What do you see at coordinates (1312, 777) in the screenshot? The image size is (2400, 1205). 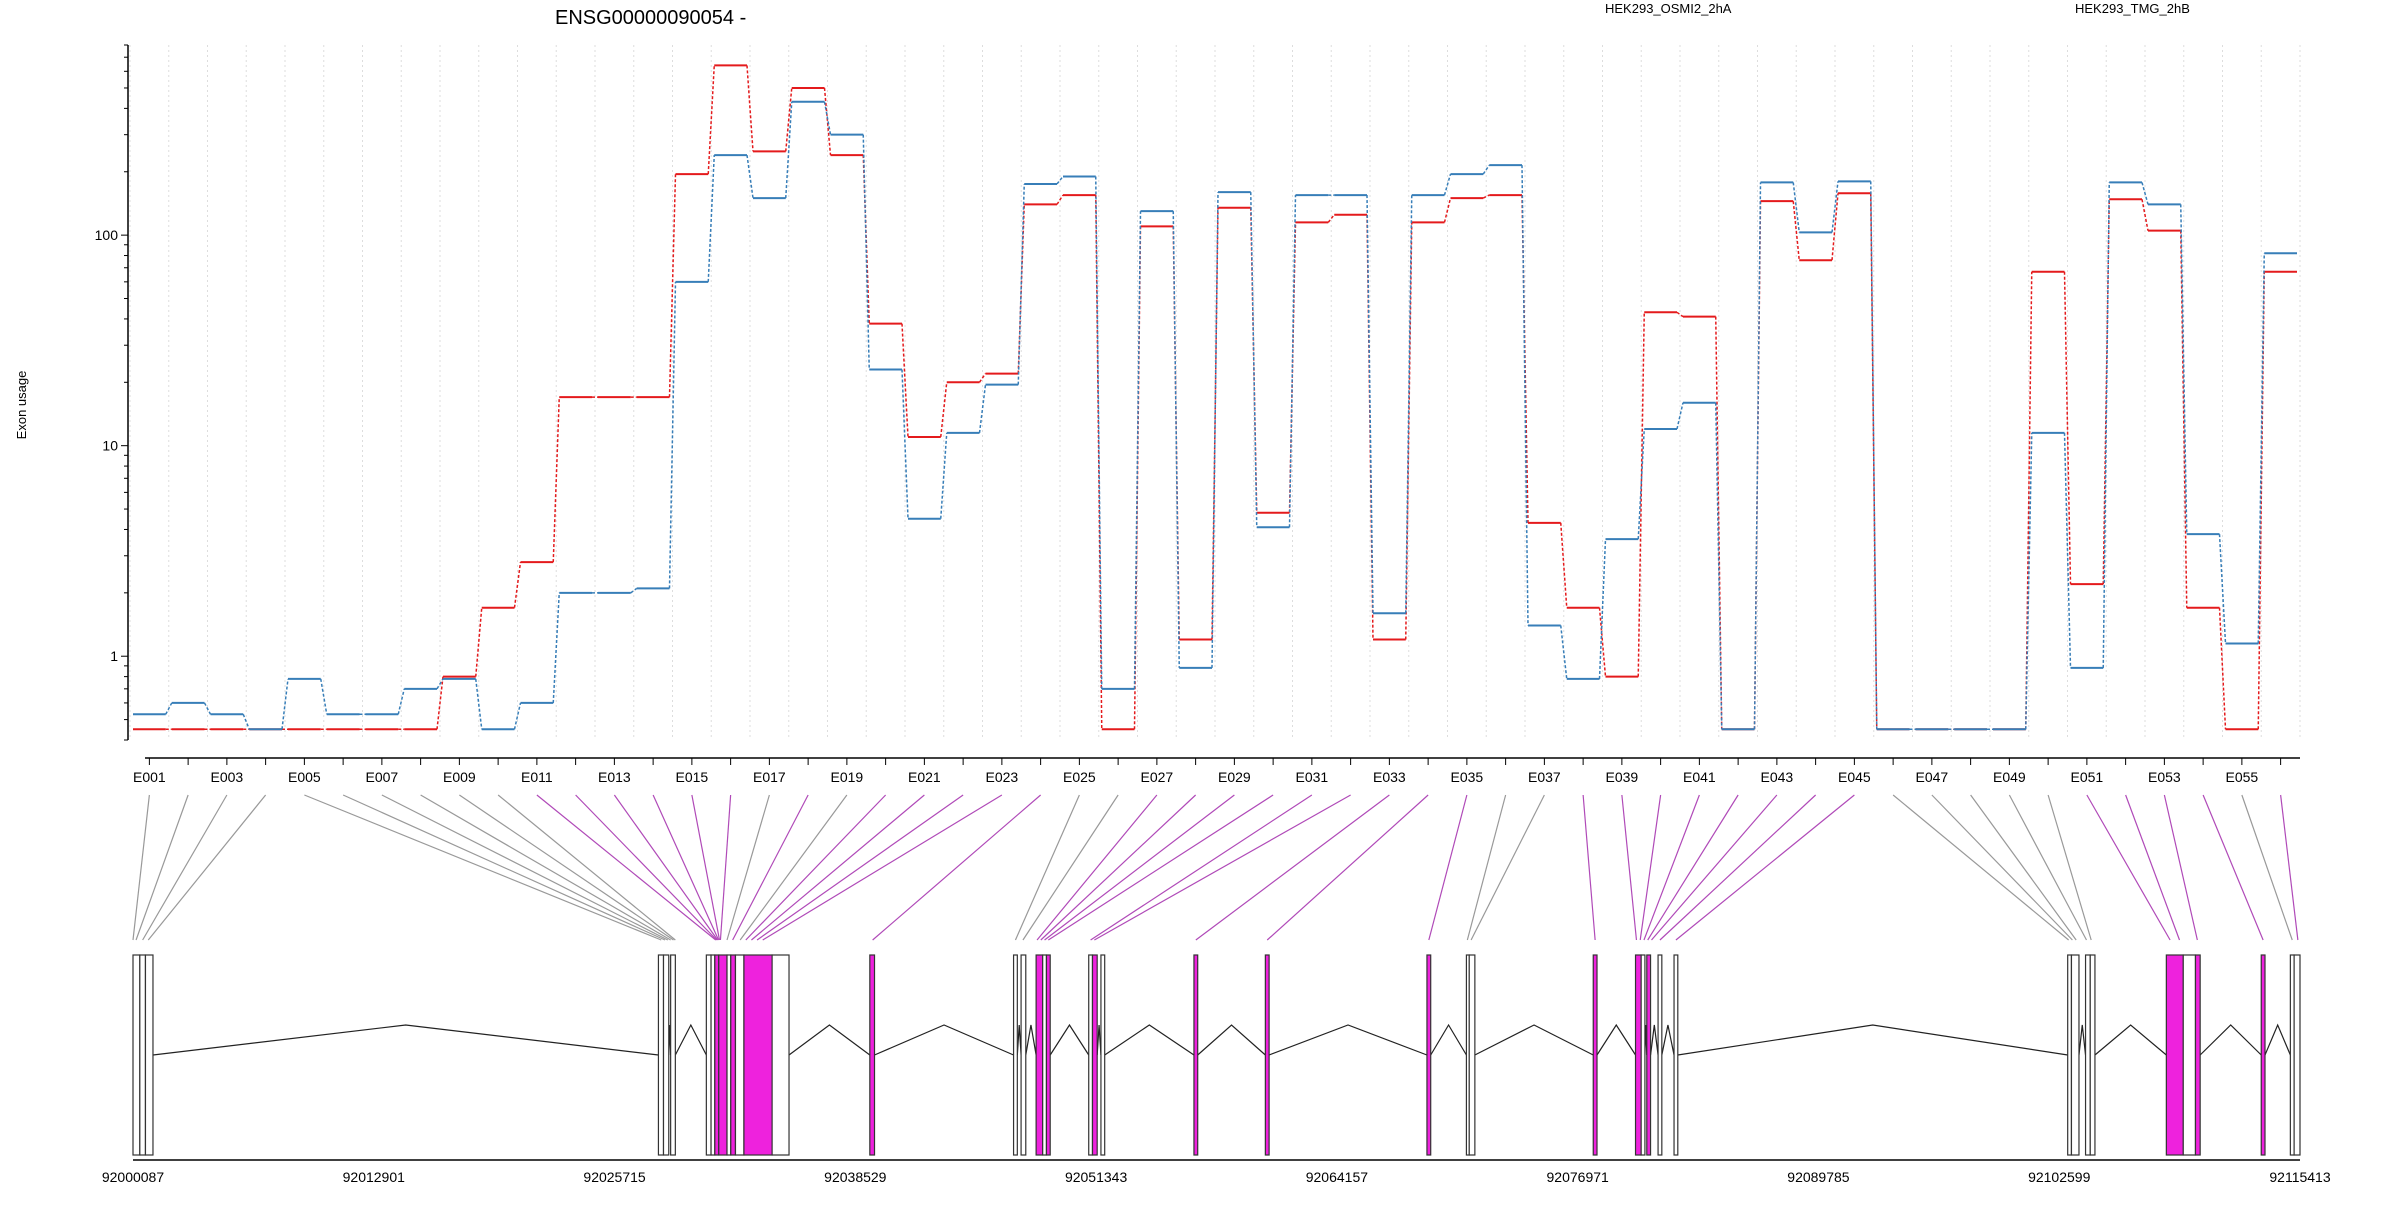 I see `x-tick-label: E031` at bounding box center [1312, 777].